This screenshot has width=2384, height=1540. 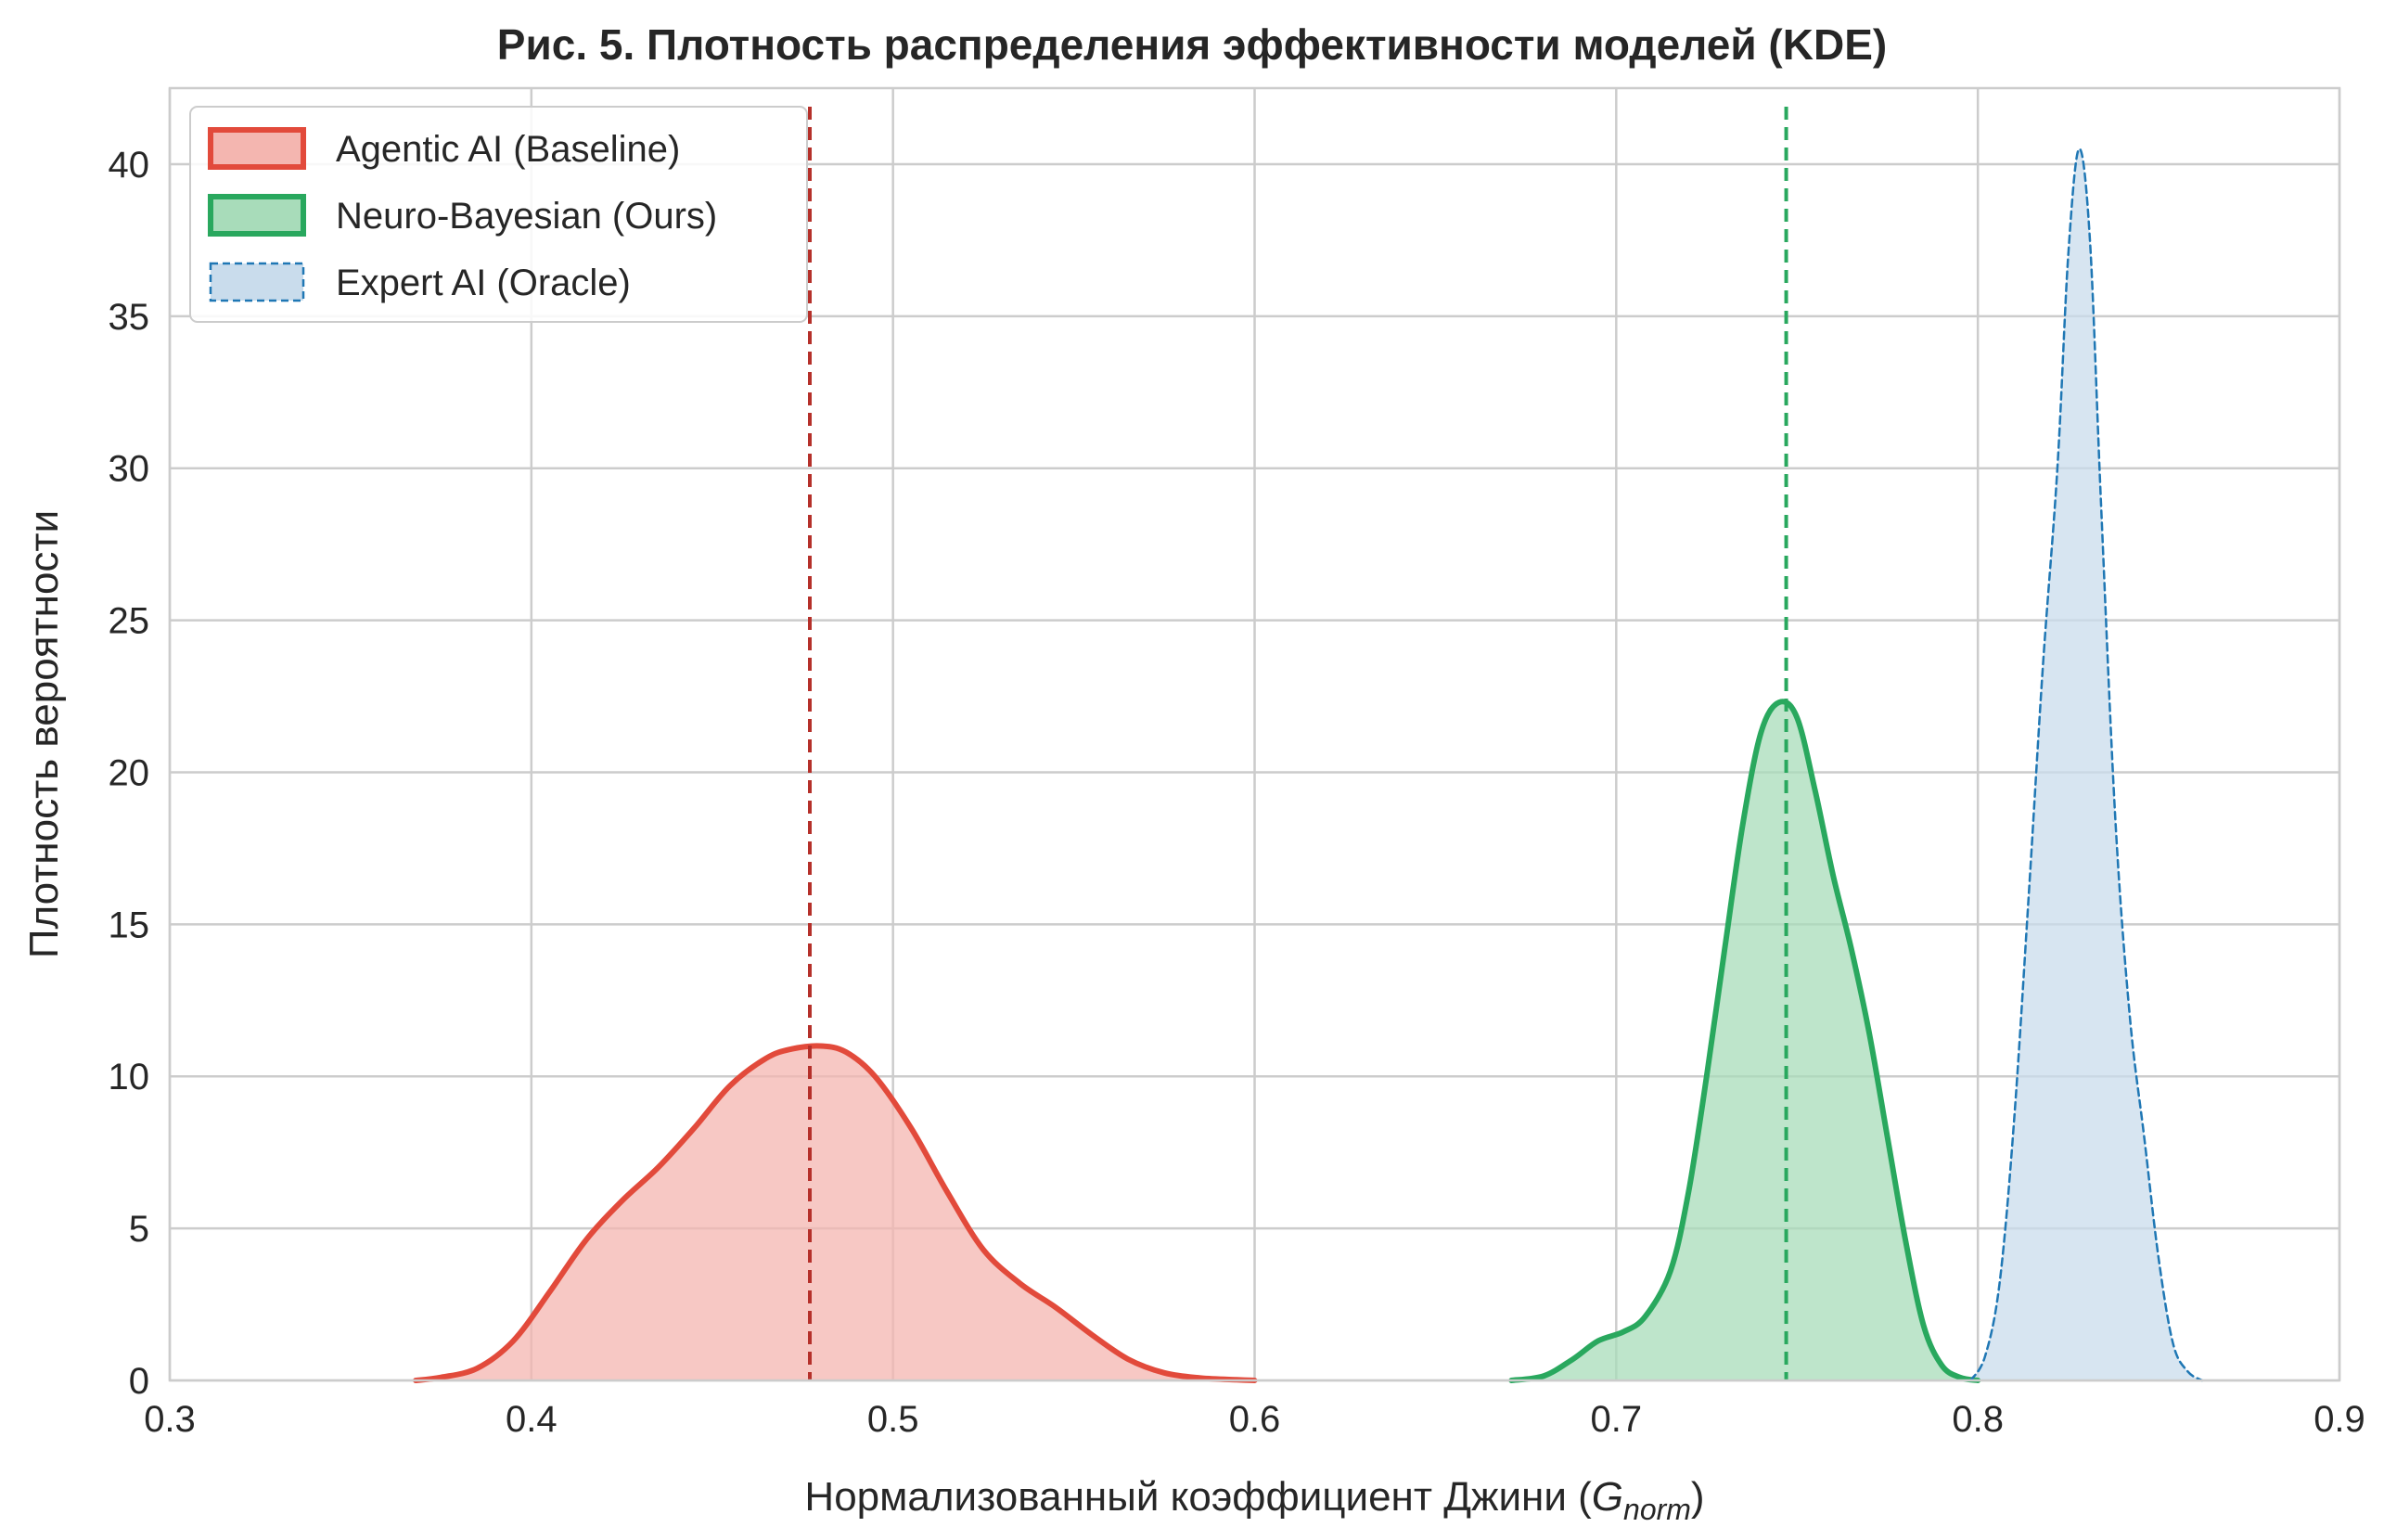 What do you see at coordinates (508, 149) in the screenshot?
I see `legend-label-1: Agentic AI (Baseline)` at bounding box center [508, 149].